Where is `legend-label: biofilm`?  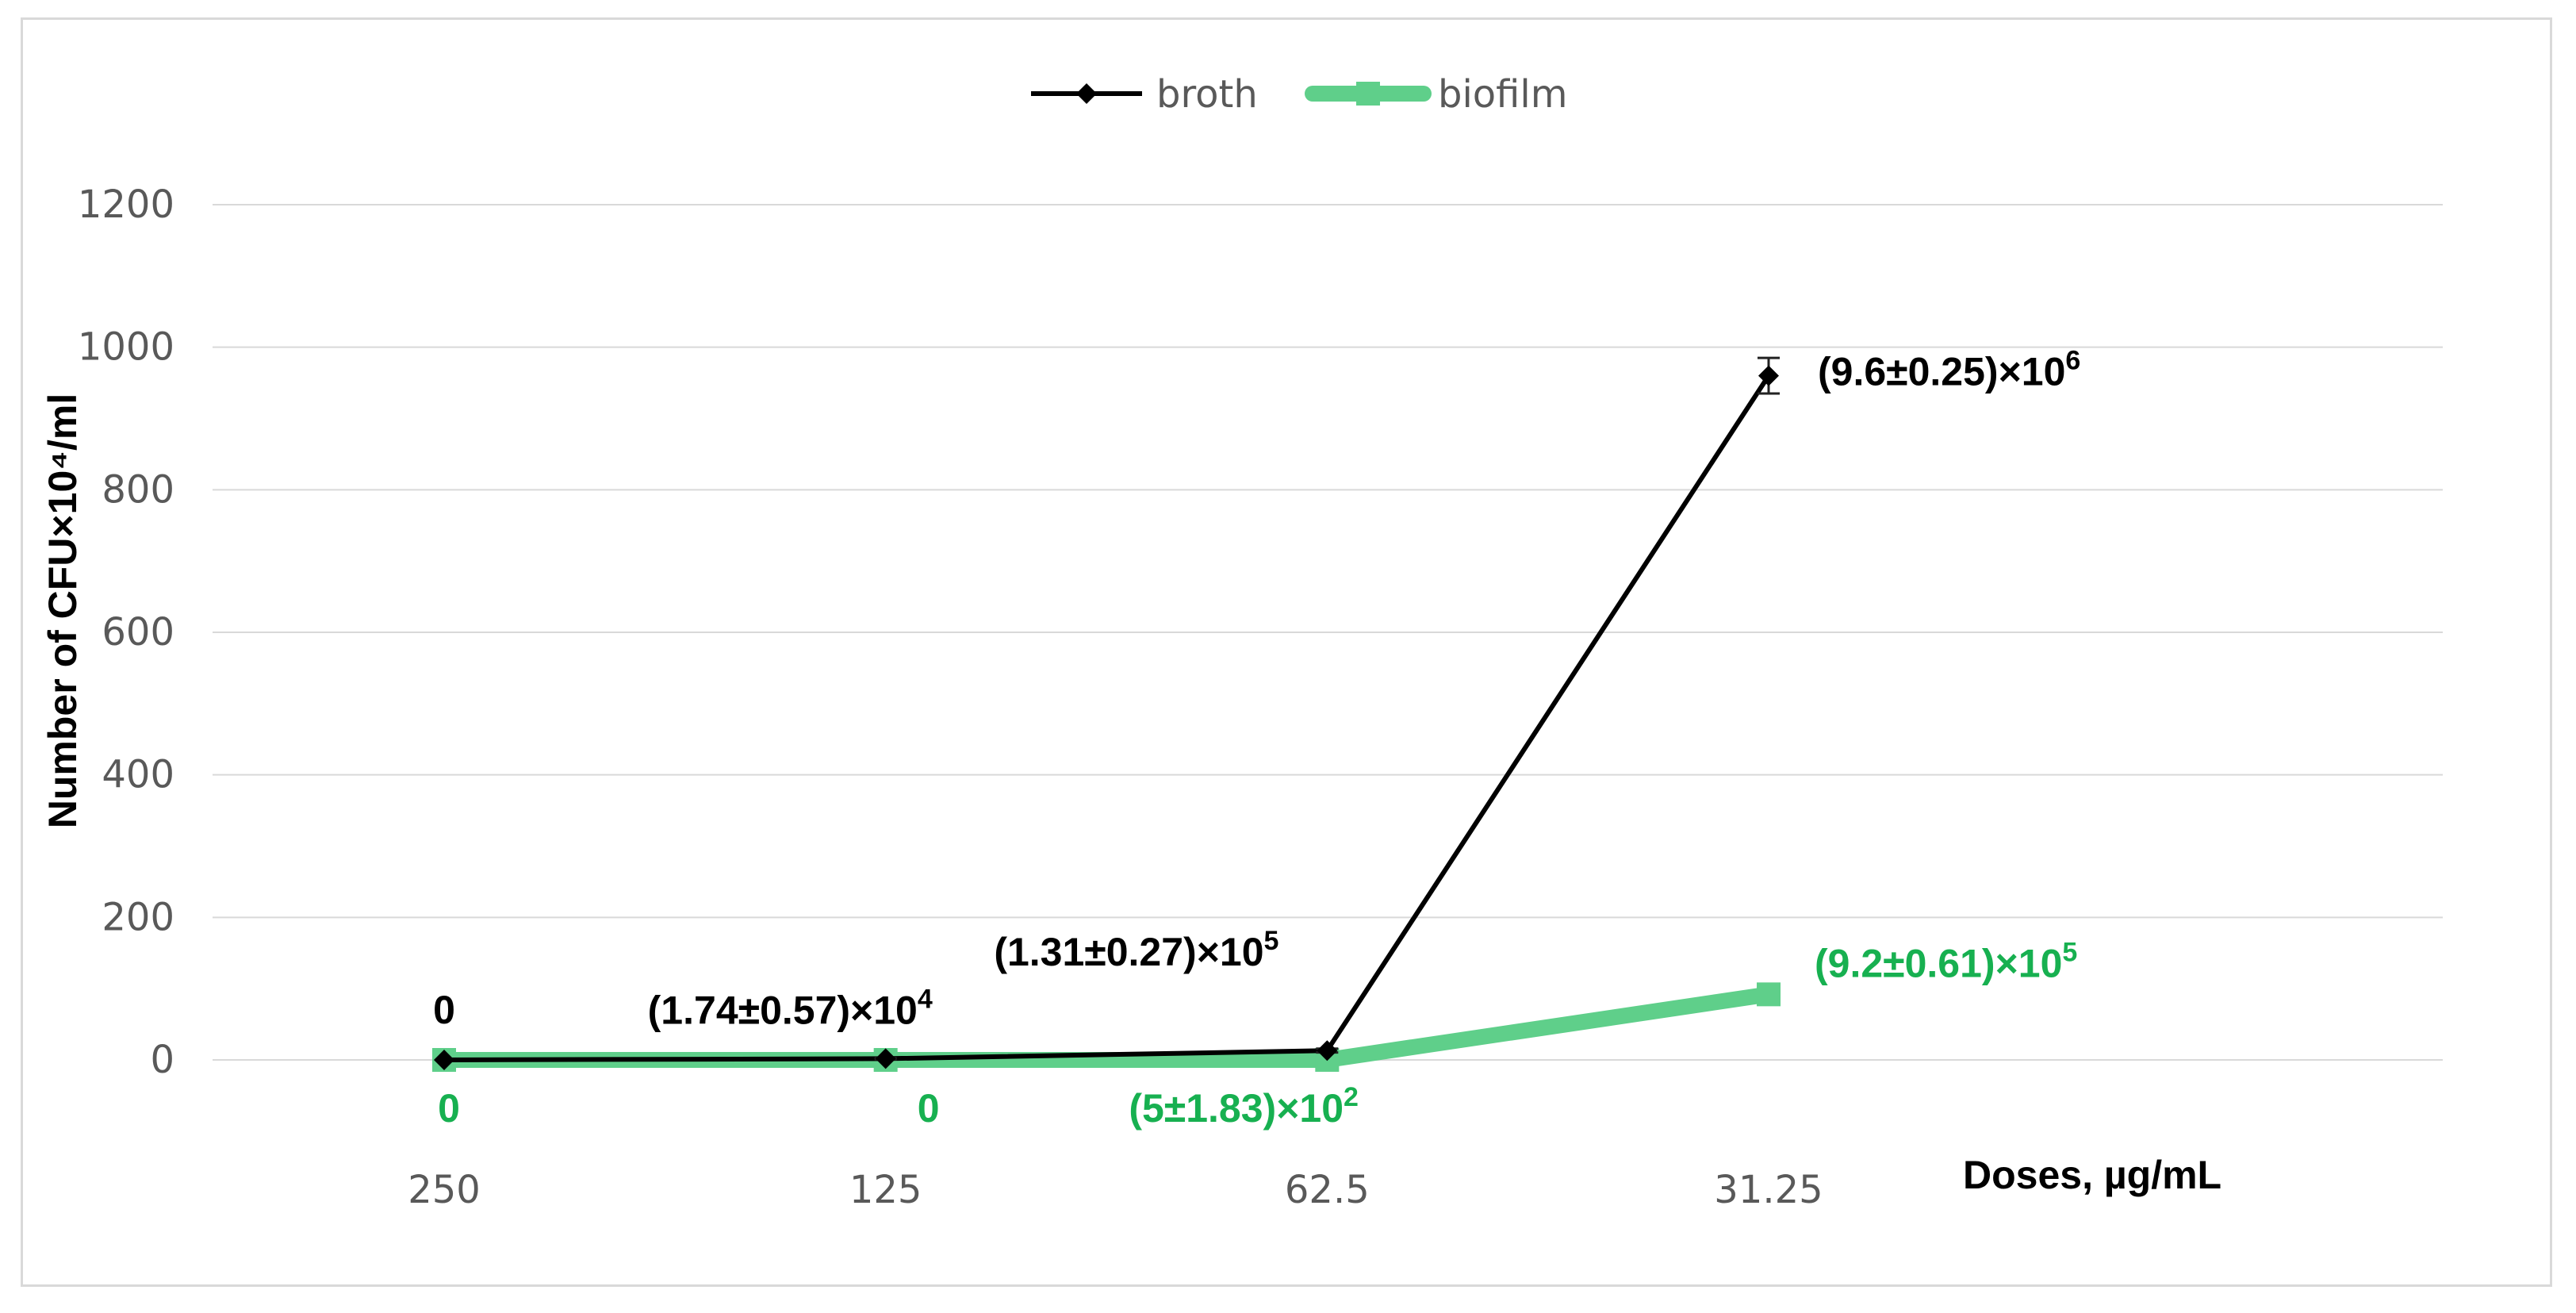
legend-label: biofilm is located at coordinates (1503, 95).